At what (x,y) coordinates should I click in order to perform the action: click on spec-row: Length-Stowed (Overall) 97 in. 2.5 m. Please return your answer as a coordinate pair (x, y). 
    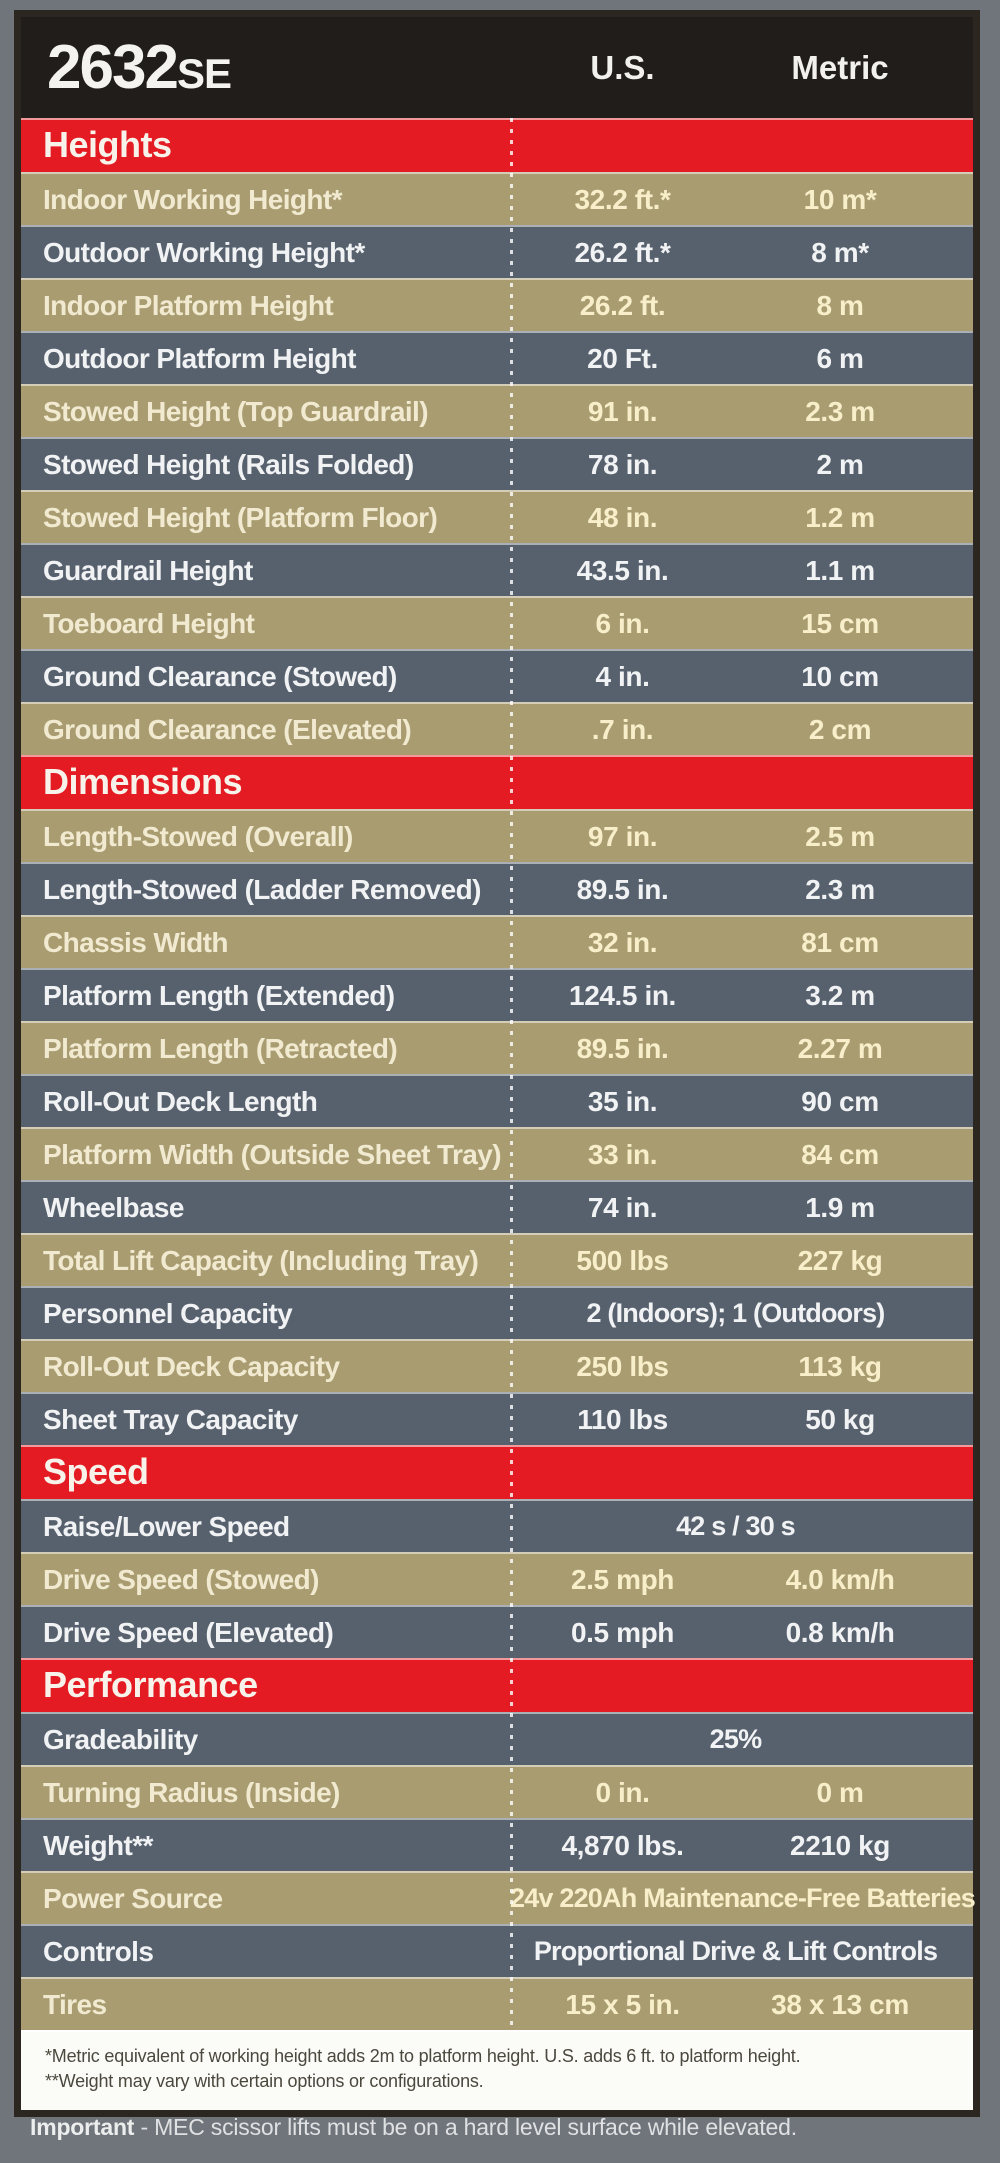
    Looking at the image, I should click on (497, 835).